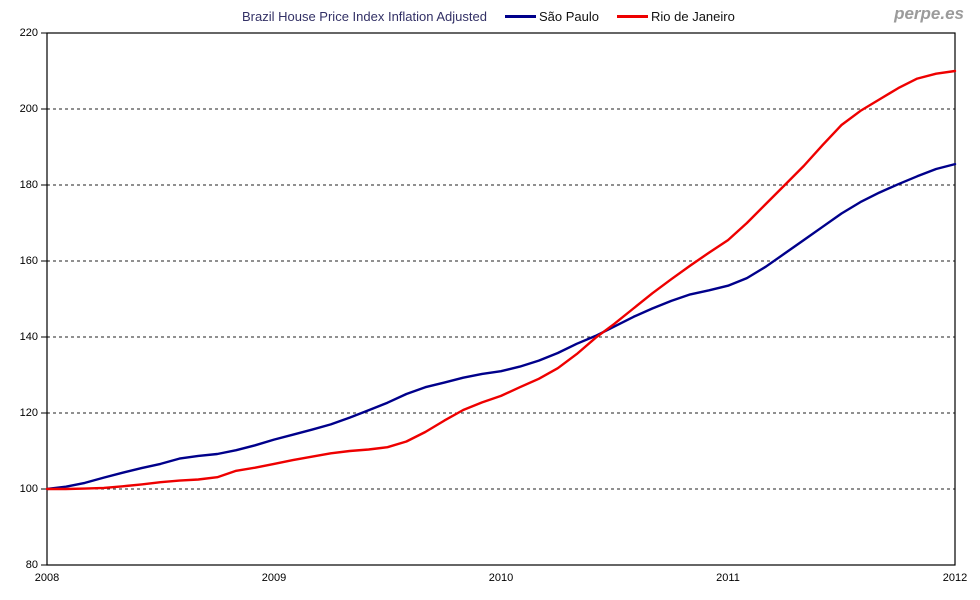  I want to click on y-axis-tick-label: 180, so click(28, 184).